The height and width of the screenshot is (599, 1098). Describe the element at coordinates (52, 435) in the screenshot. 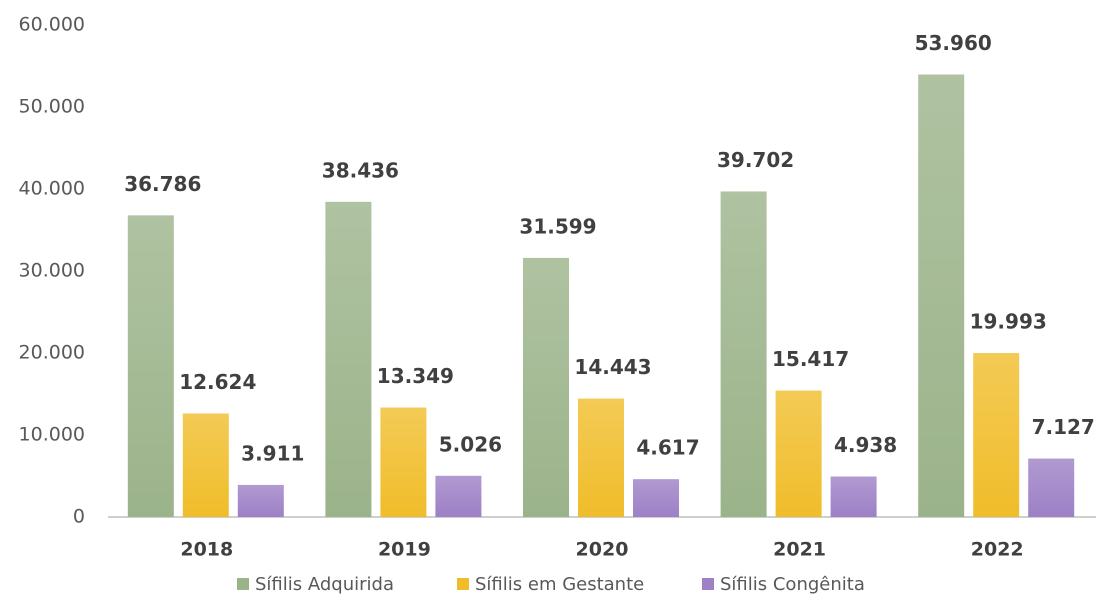

I see `y-tick-label: 10.000` at that location.